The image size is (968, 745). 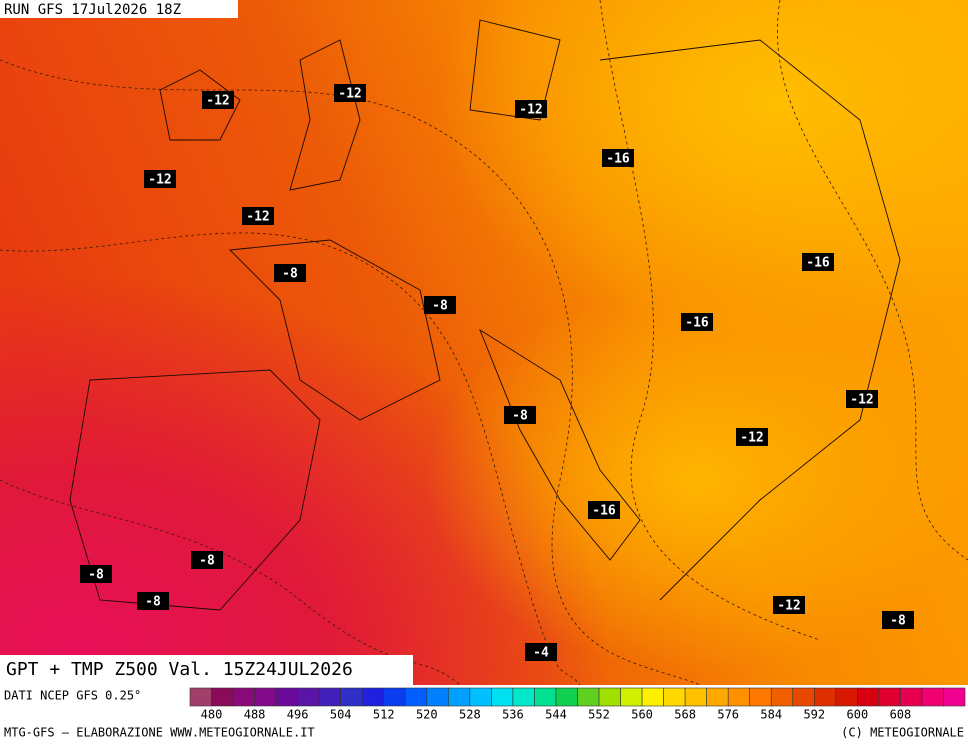 I want to click on colorbar-tick-label: 504, so click(x=341, y=715).